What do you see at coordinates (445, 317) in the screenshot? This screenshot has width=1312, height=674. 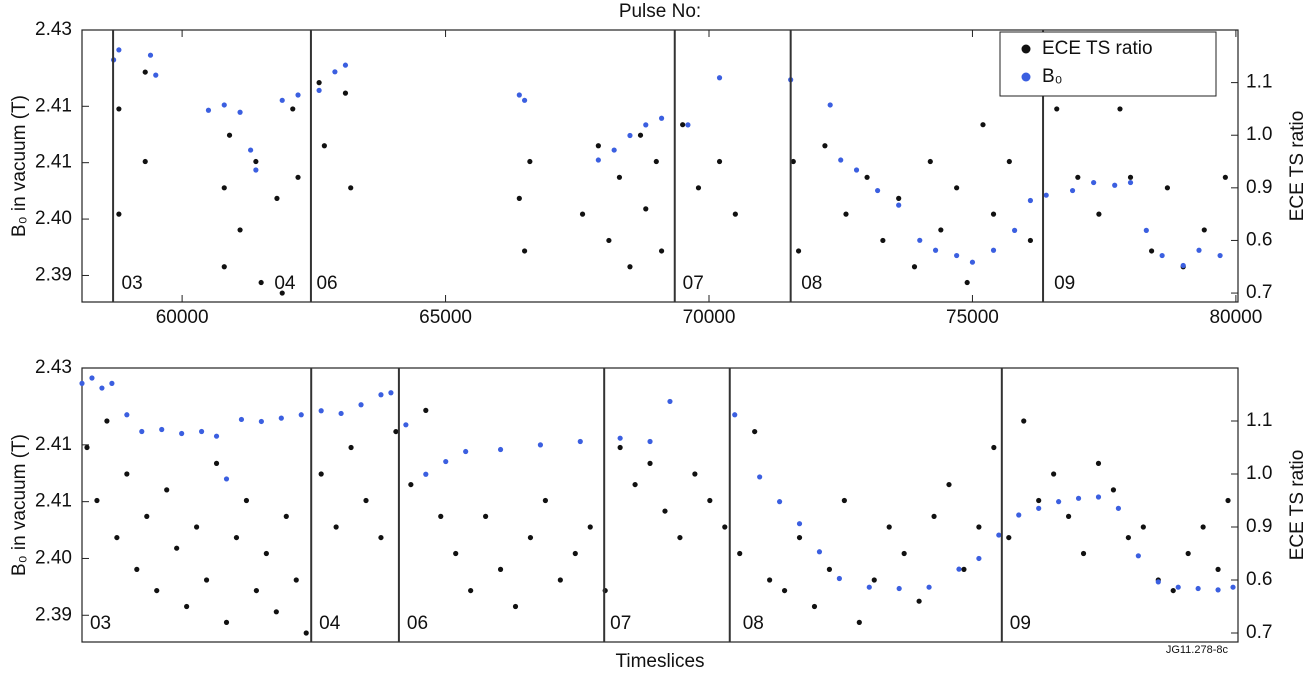 I see `x-tick-label: 65000` at bounding box center [445, 317].